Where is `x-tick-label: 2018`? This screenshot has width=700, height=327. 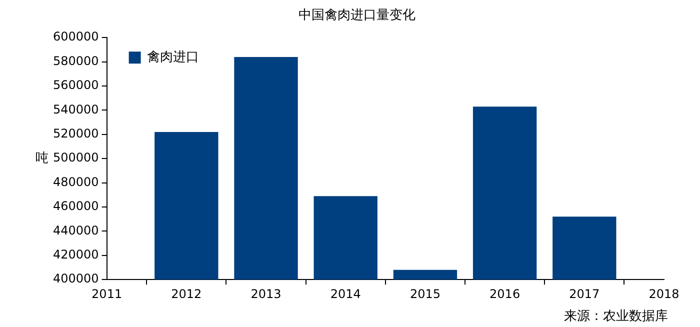 x-tick-label: 2018 is located at coordinates (664, 293).